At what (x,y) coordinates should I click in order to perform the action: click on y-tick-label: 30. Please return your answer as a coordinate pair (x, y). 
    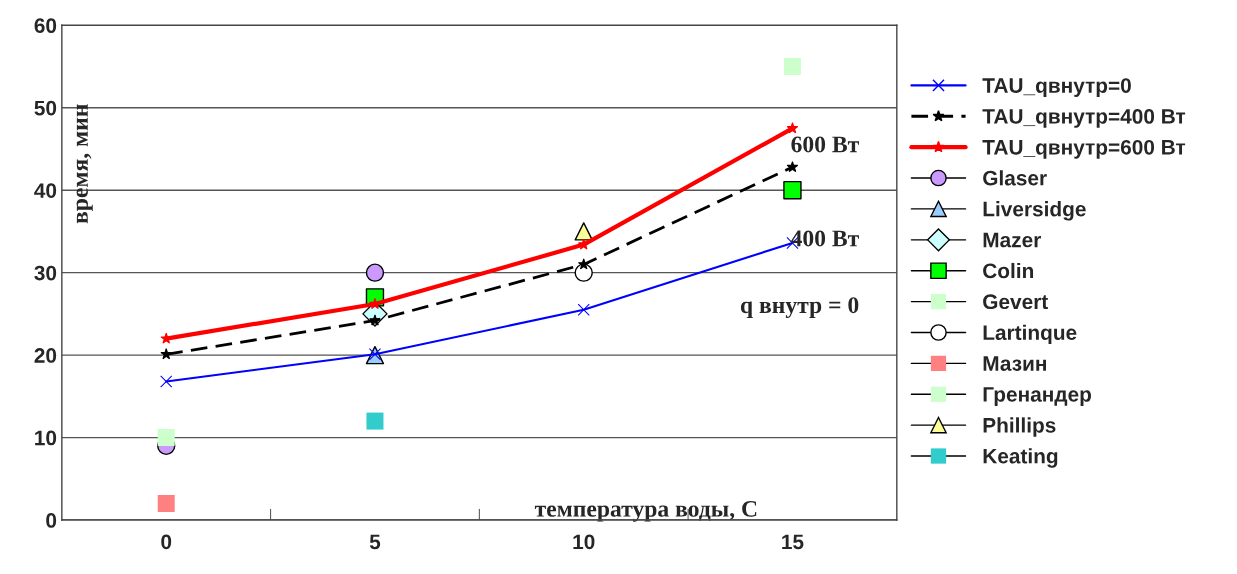
    Looking at the image, I should click on (45, 273).